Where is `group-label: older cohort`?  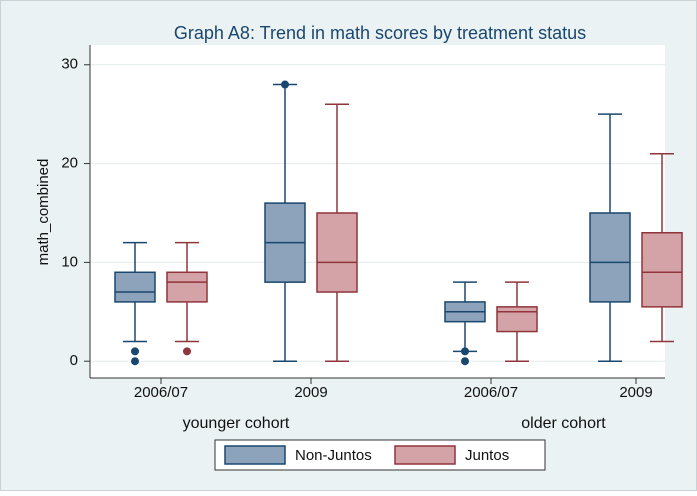
group-label: older cohort is located at coordinates (563, 423).